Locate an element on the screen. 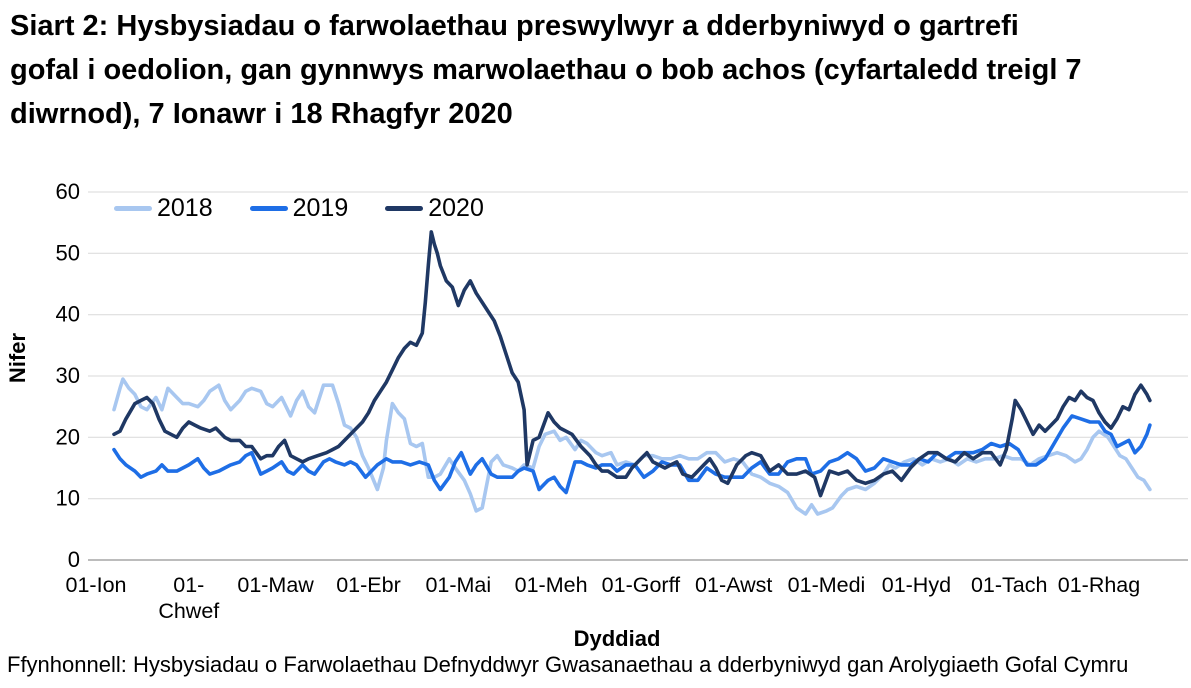  legend-swatch-2020 is located at coordinates (404, 208).